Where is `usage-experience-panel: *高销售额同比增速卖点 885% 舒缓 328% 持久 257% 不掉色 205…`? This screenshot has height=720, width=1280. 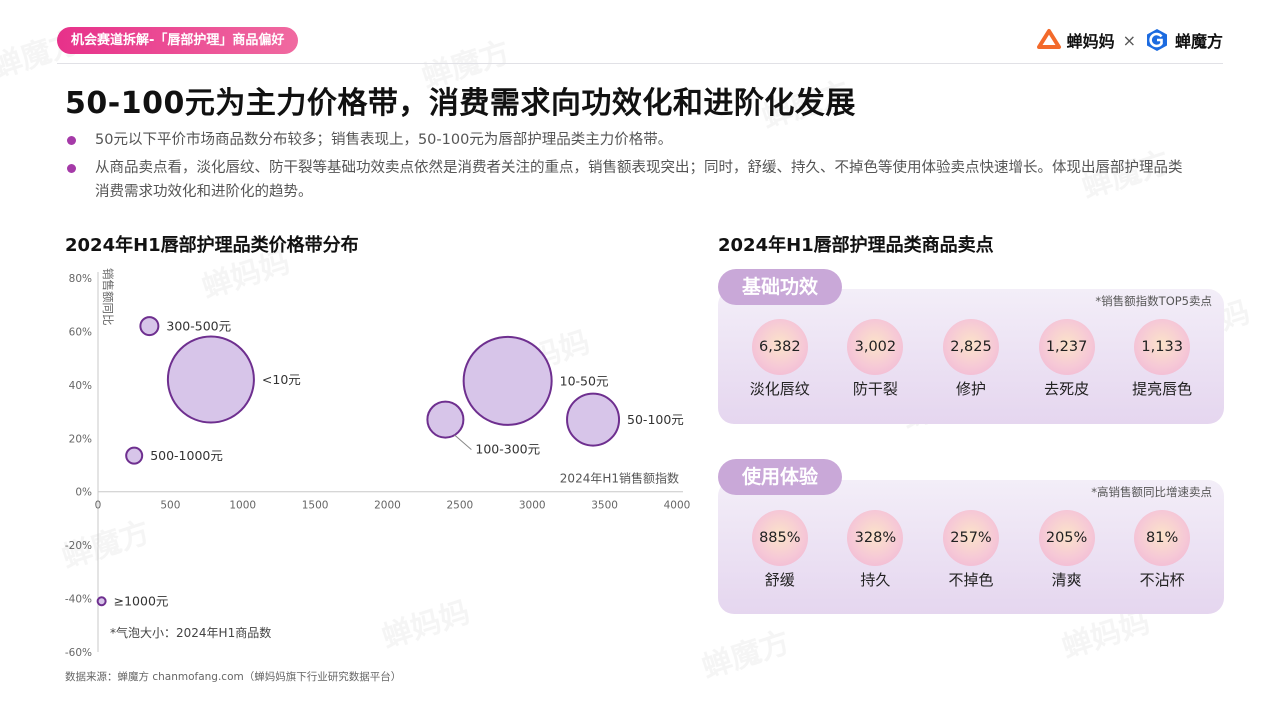
usage-experience-panel: *高销售额同比增速卖点 885% 舒缓 328% 持久 257% 不掉色 205… is located at coordinates (971, 547).